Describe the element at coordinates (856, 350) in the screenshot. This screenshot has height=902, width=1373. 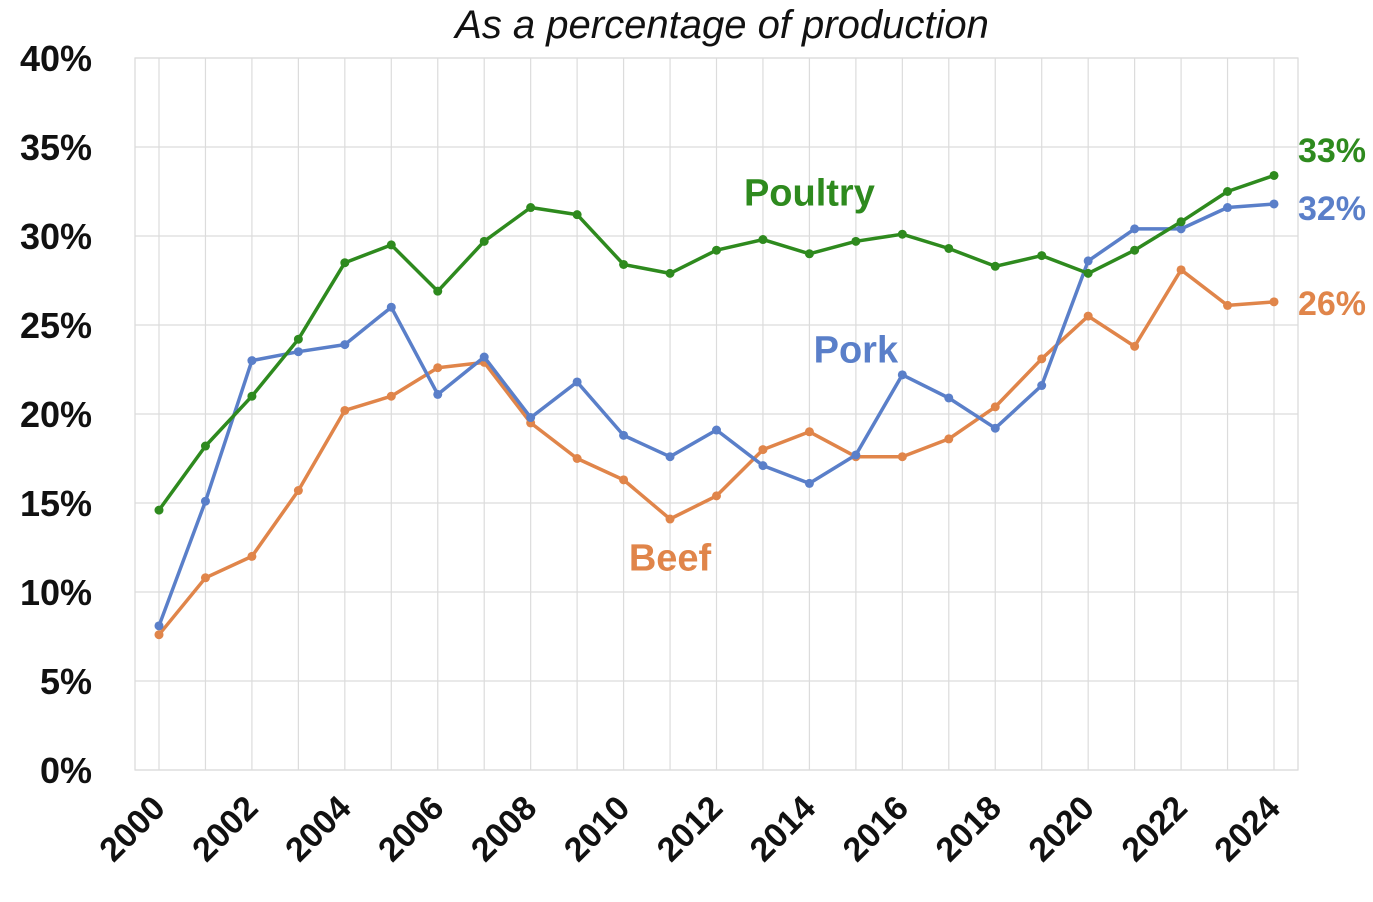
I see `series-label-pork: Pork` at that location.